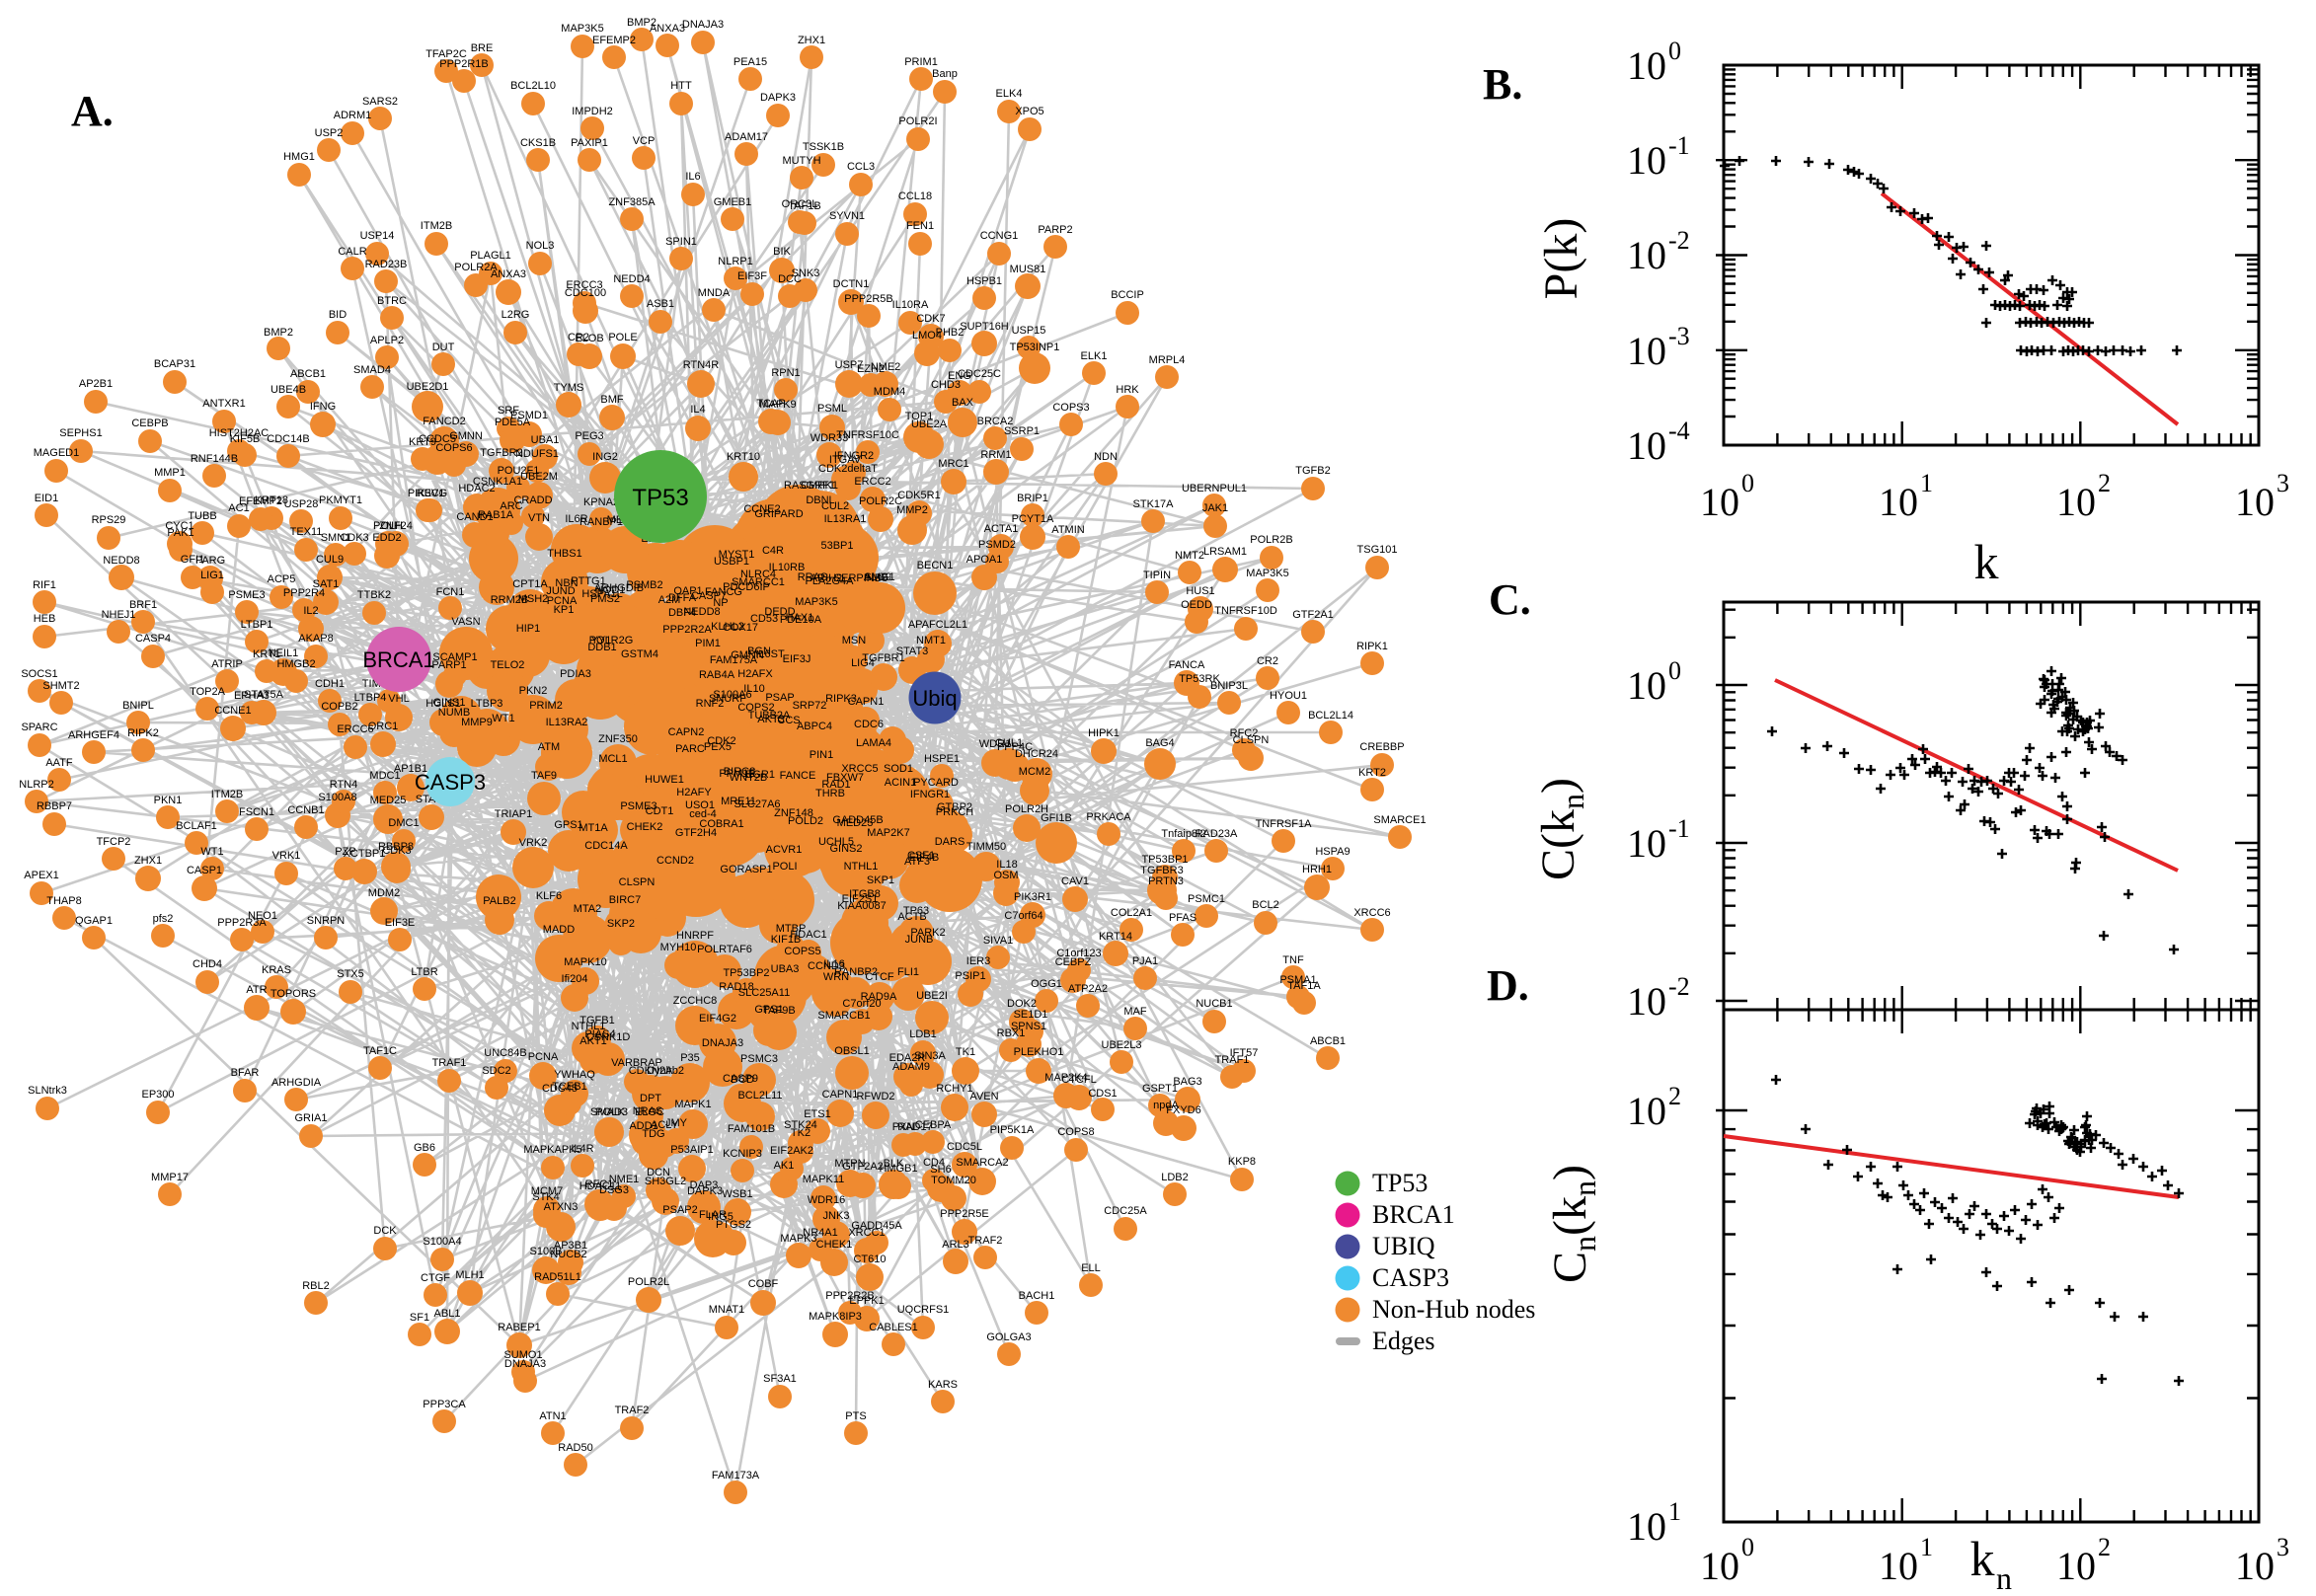  What do you see at coordinates (755, 674) in the screenshot?
I see `svg-text: H2AFX` at bounding box center [755, 674].